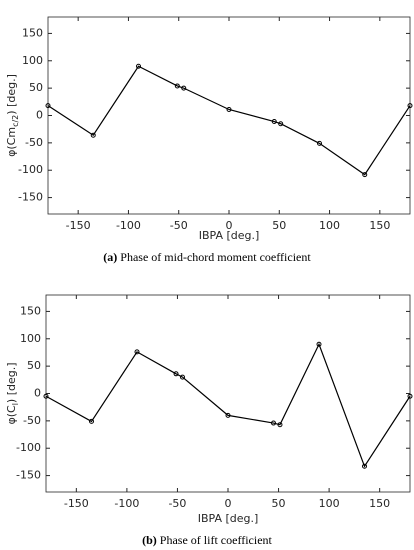  Describe the element at coordinates (11, 142) in the screenshot. I see `y-axis-label-part: φ(Cm` at that location.